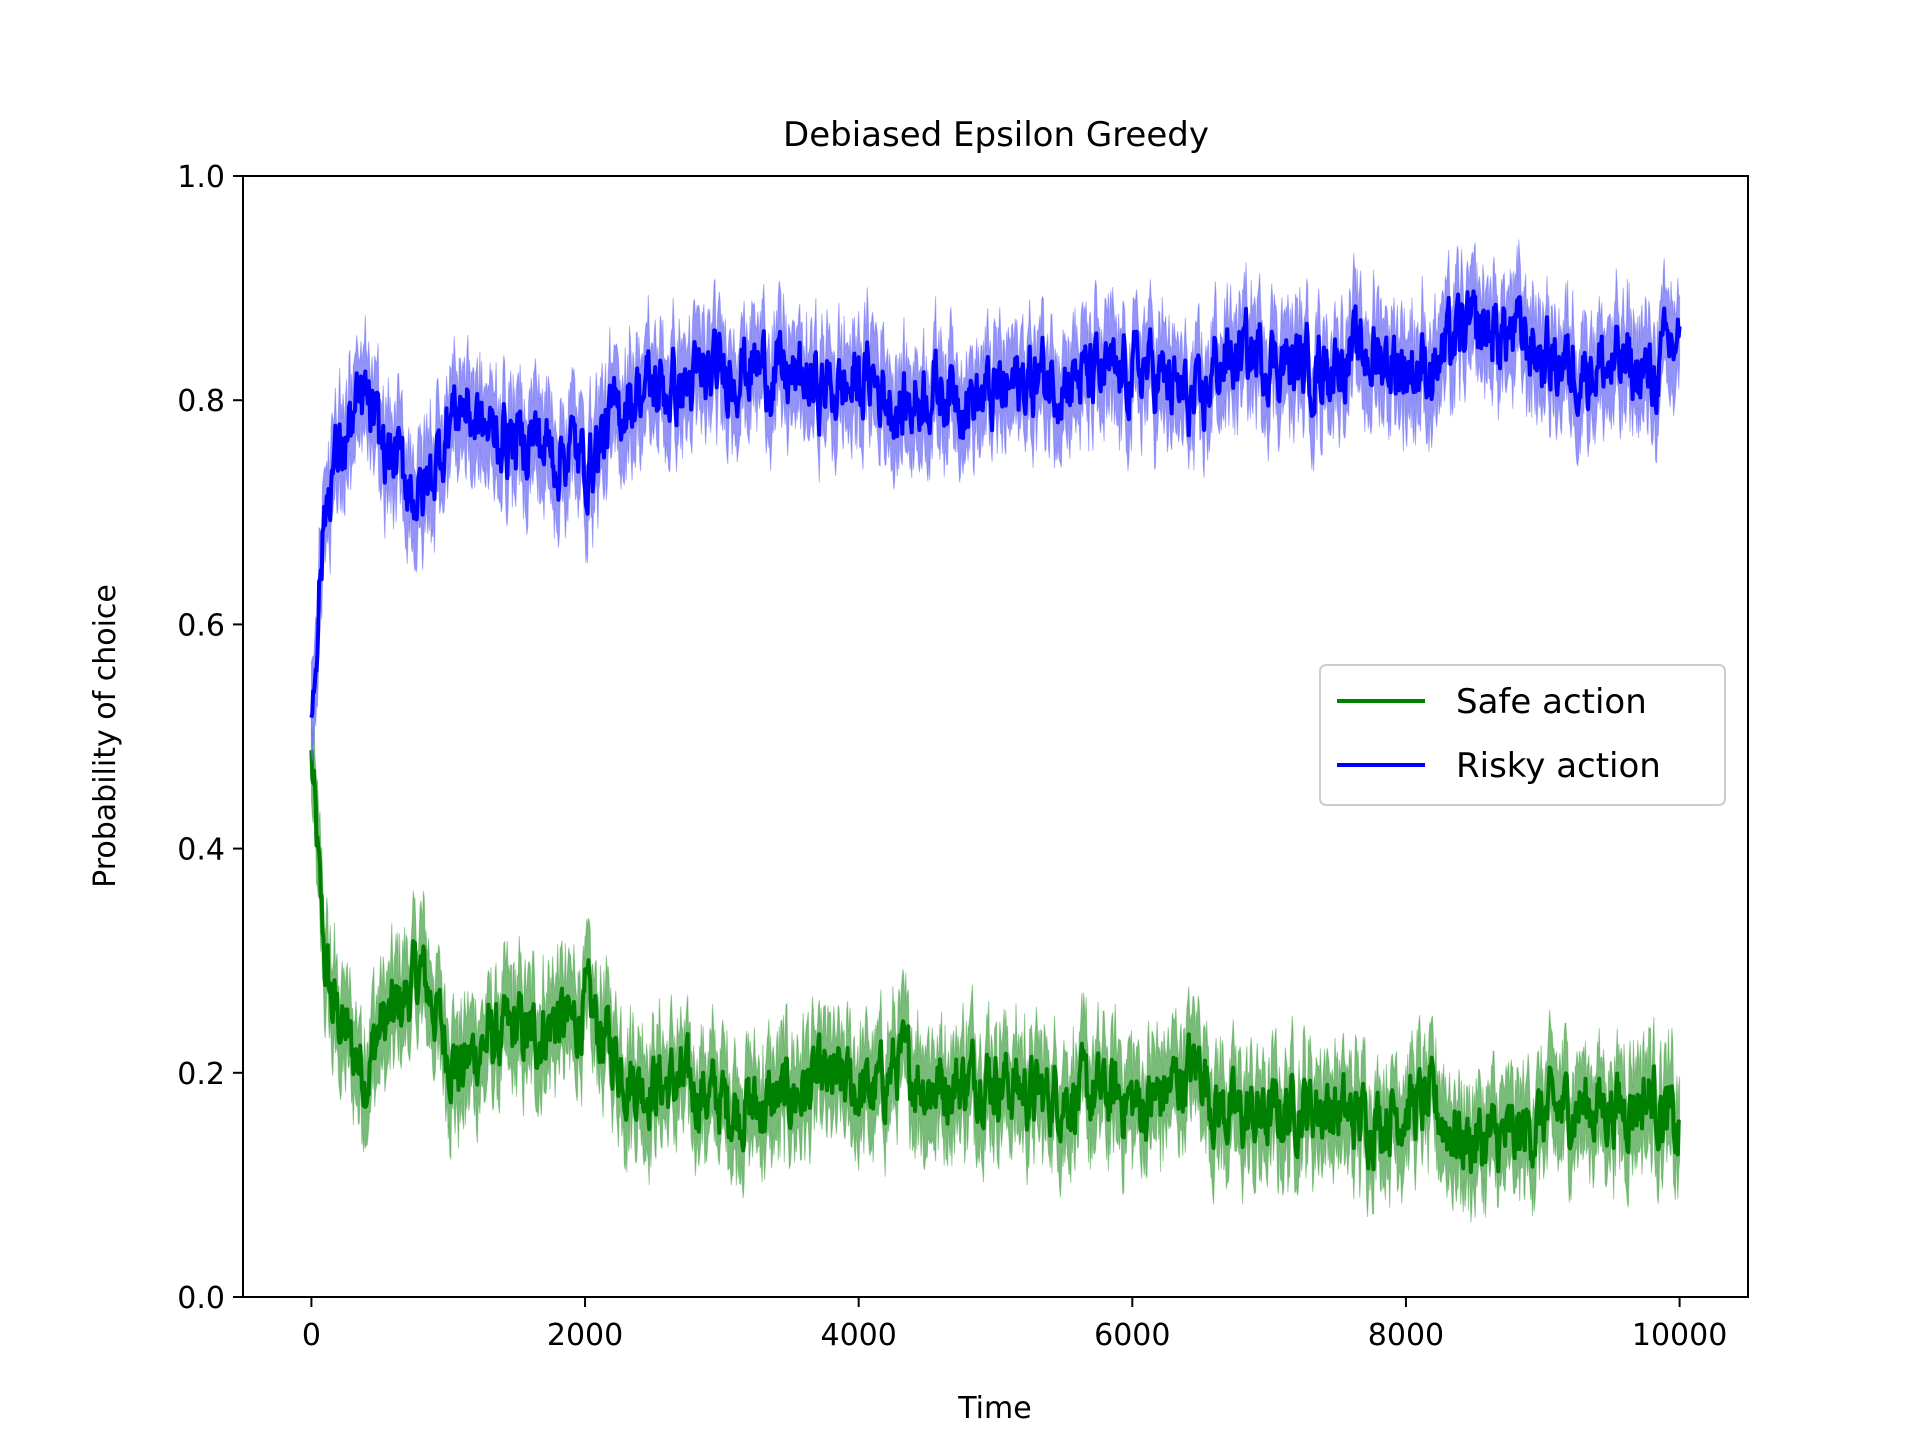 The height and width of the screenshot is (1440, 1920). I want to click on y-tick-label: 0.4, so click(201, 850).